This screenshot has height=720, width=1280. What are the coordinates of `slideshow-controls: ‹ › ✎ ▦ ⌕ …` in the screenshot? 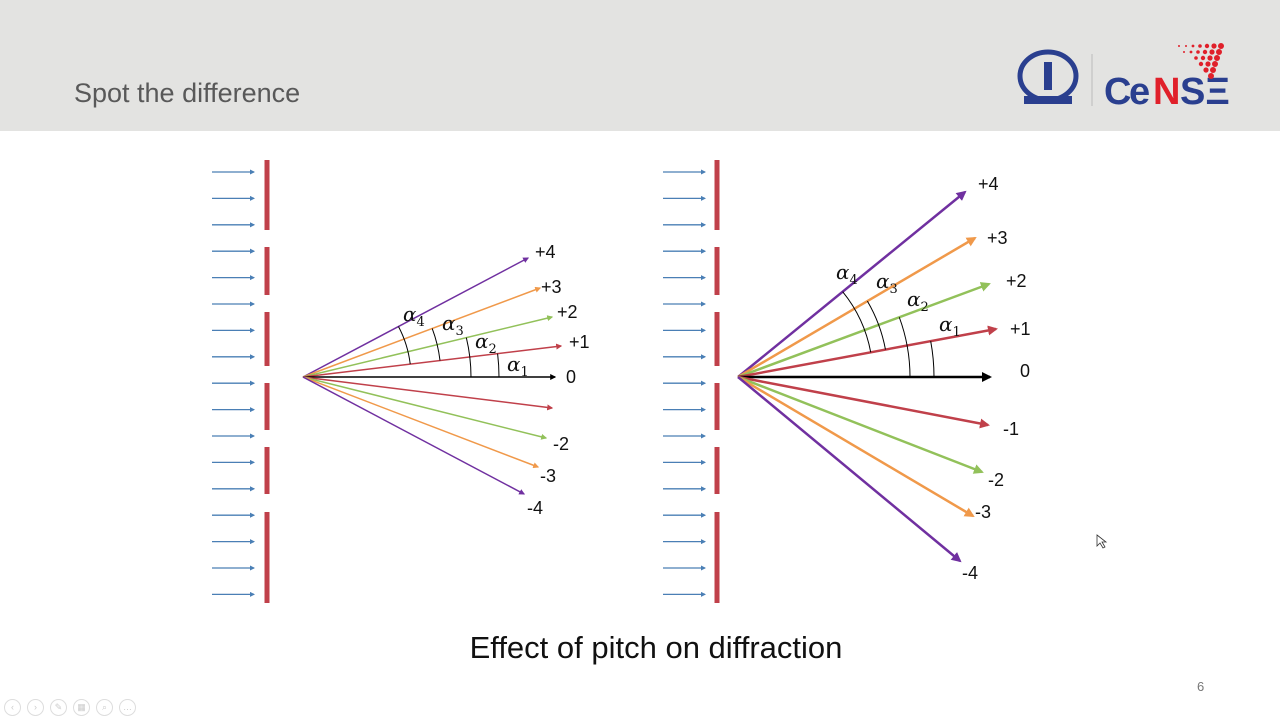 It's located at (70, 707).